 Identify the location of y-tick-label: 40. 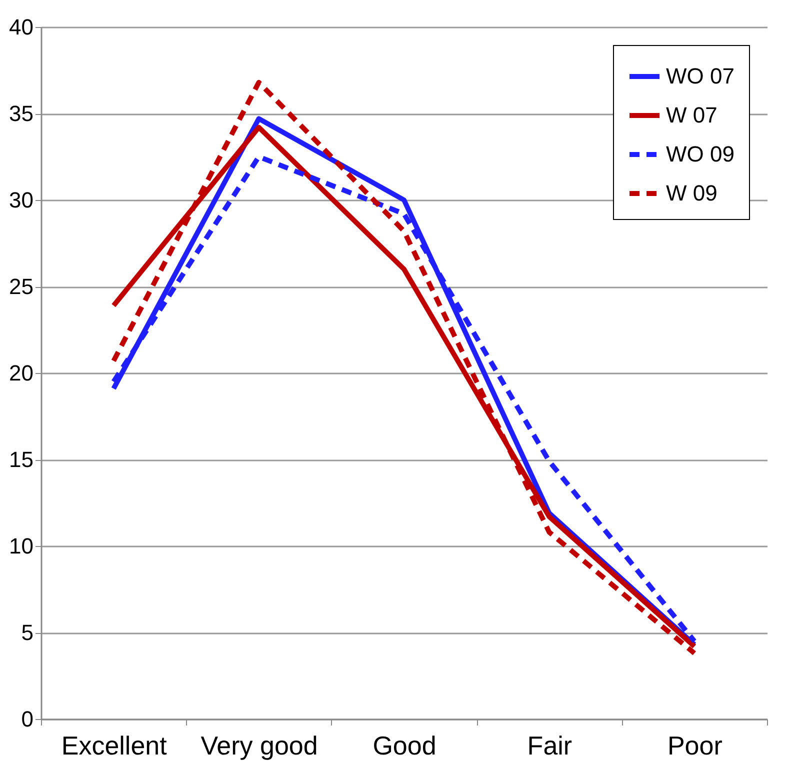
(21, 27).